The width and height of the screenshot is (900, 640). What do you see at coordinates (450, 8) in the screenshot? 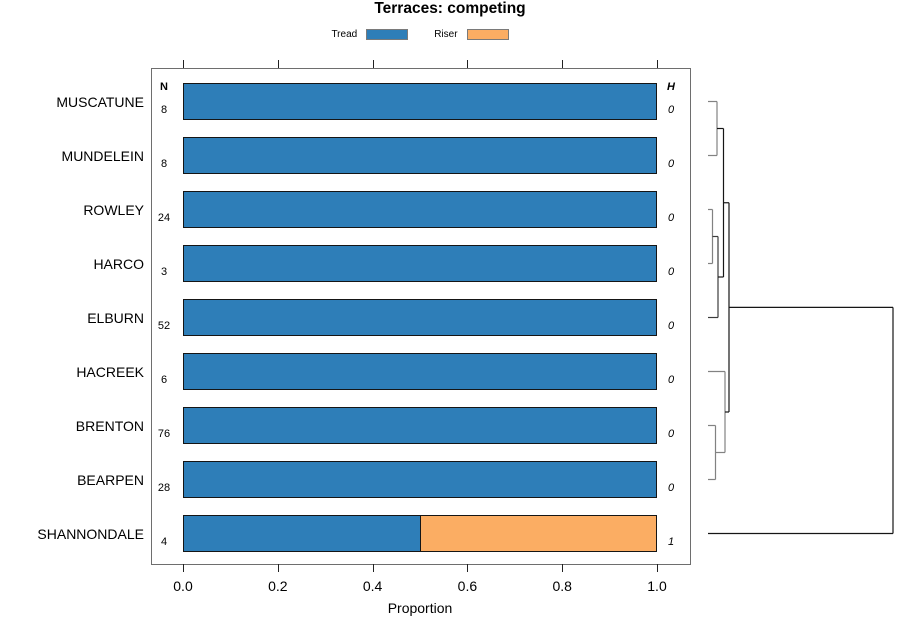
I see `chart-title: Terraces: competing` at bounding box center [450, 8].